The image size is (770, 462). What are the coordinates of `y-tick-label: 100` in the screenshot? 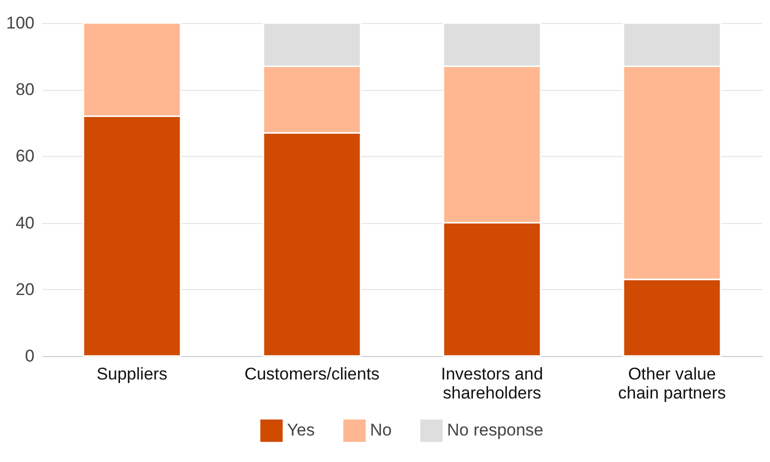 It's located at (20, 23).